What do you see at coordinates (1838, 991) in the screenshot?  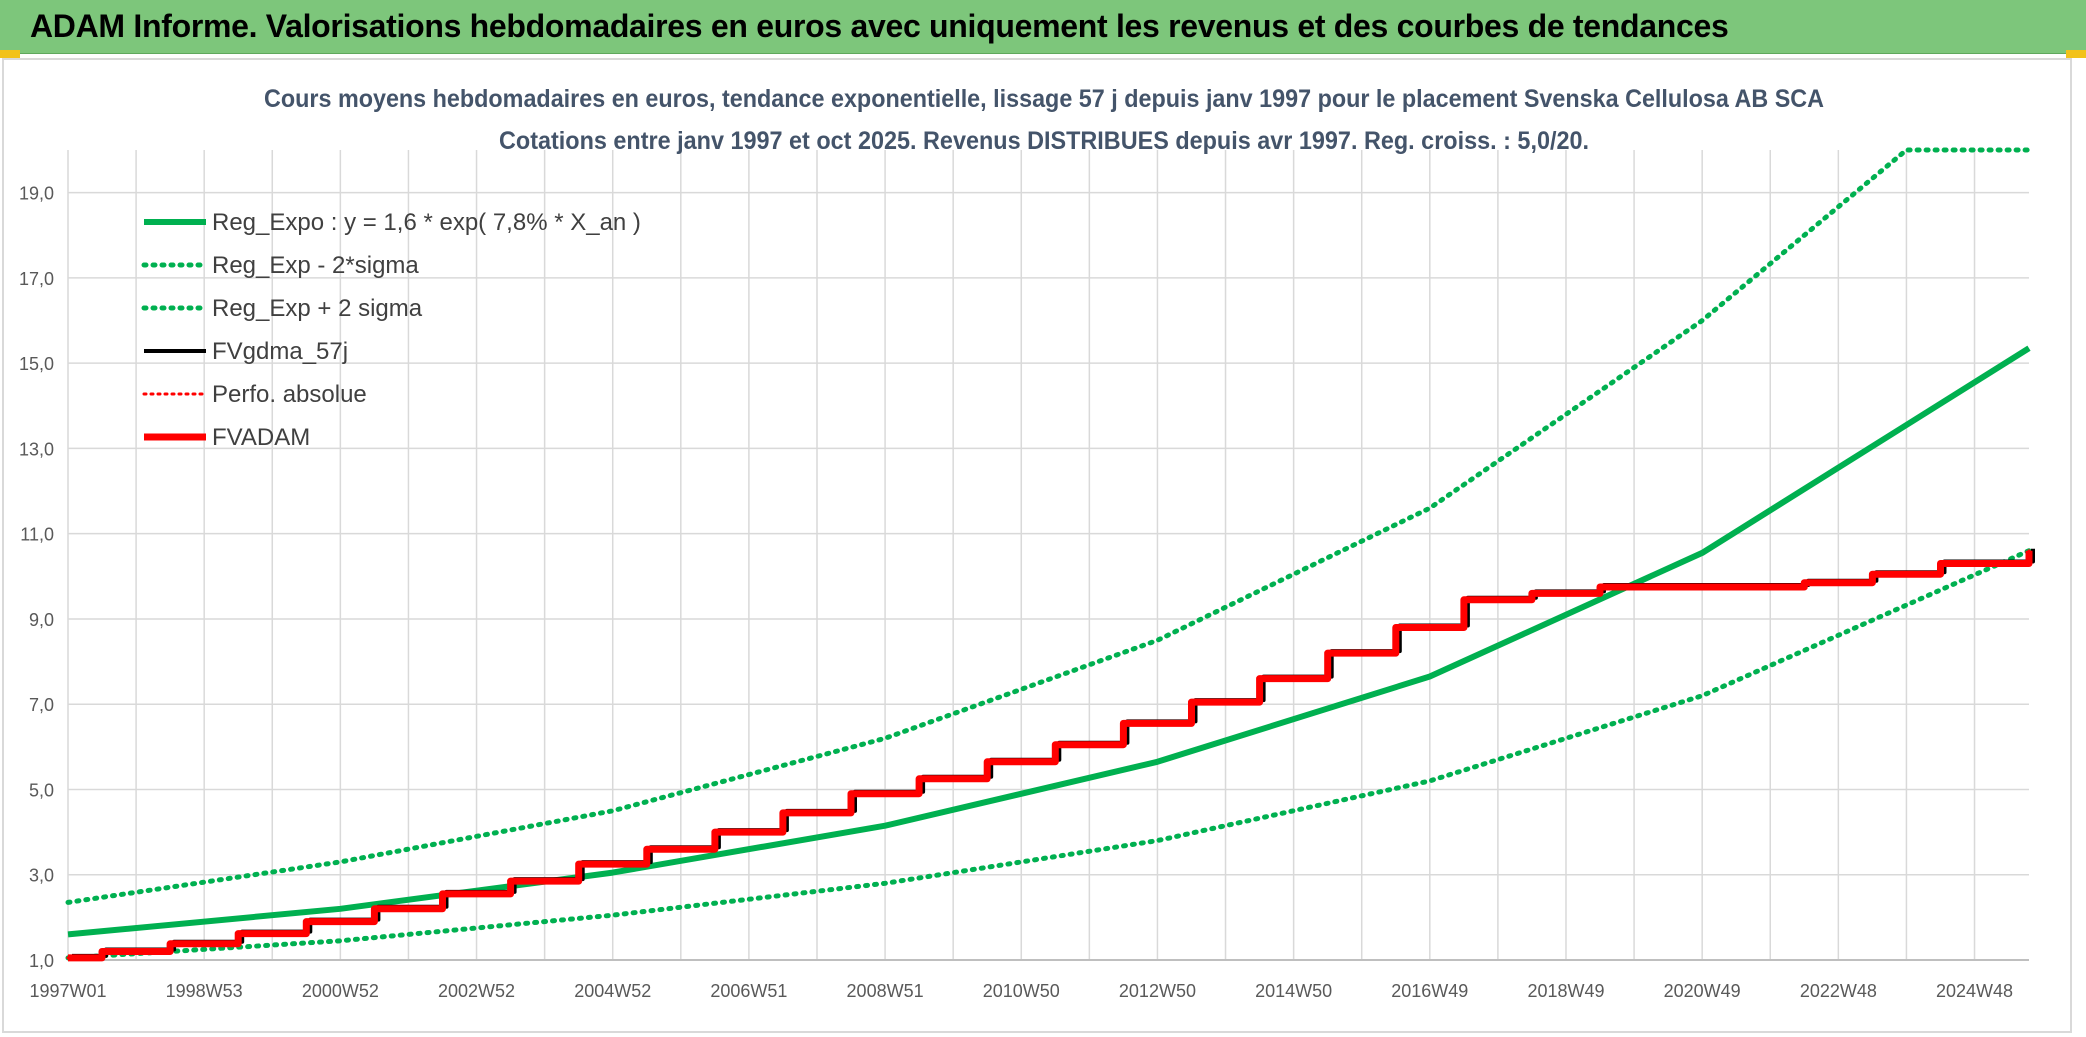 I see `x-tick-label: 2022W48` at bounding box center [1838, 991].